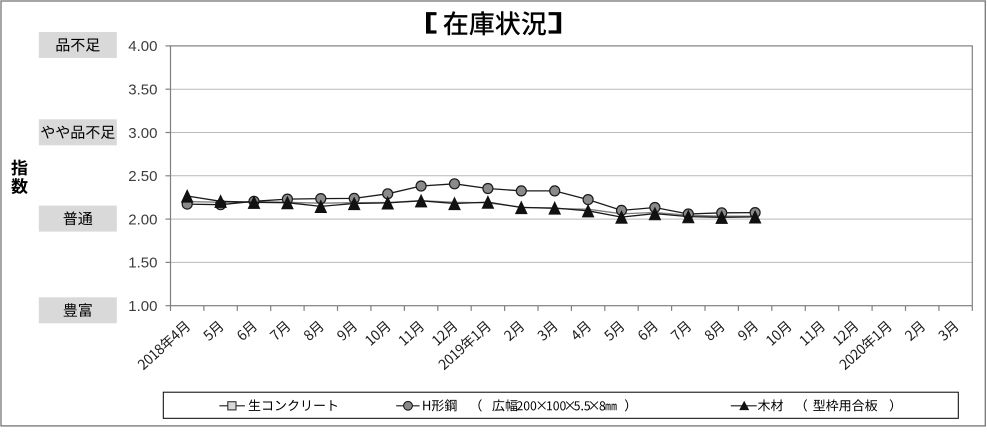  I want to click on svg-text: 1.50, so click(142, 263).